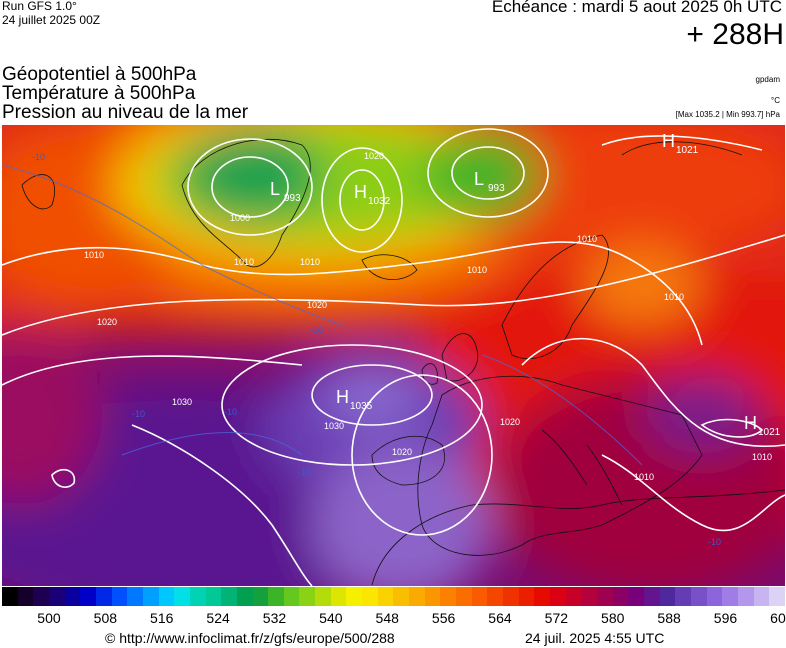 This screenshot has width=786, height=648. I want to click on pressure-center-type-2: H, so click(360, 192).